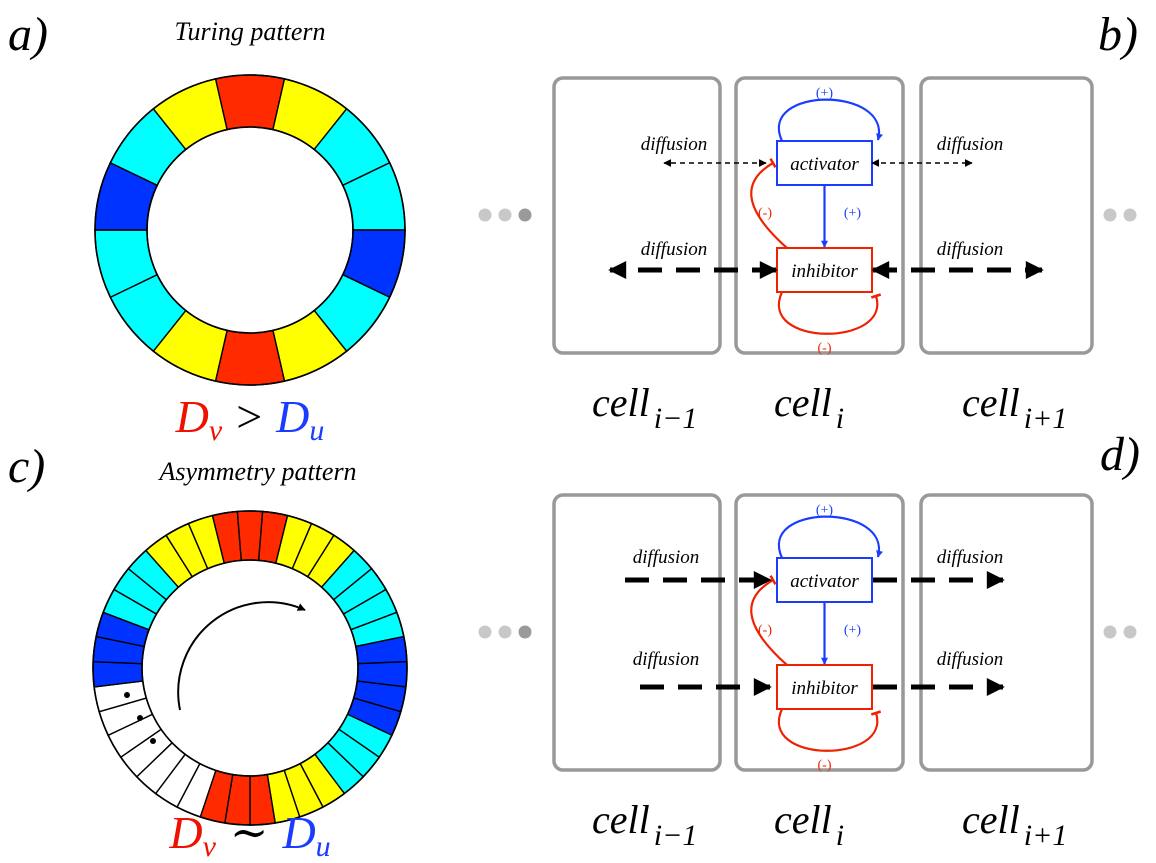 This screenshot has width=1156, height=863. I want to click on relation-a-left: D, so click(192, 416).